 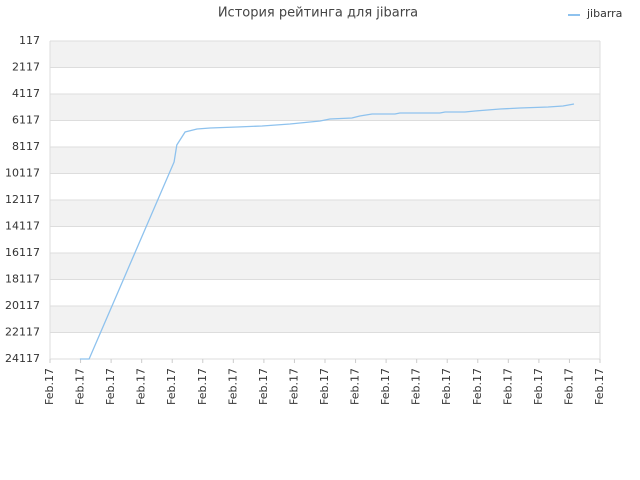 I want to click on y-tick-label: 18117, so click(x=22, y=279).